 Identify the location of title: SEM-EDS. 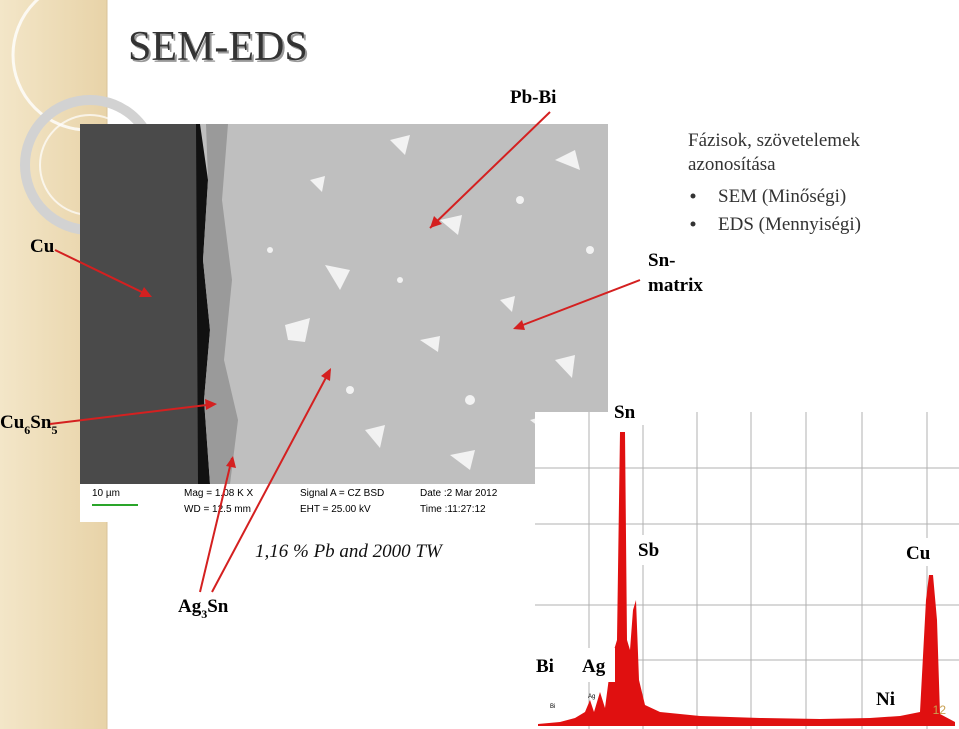
(218, 47).